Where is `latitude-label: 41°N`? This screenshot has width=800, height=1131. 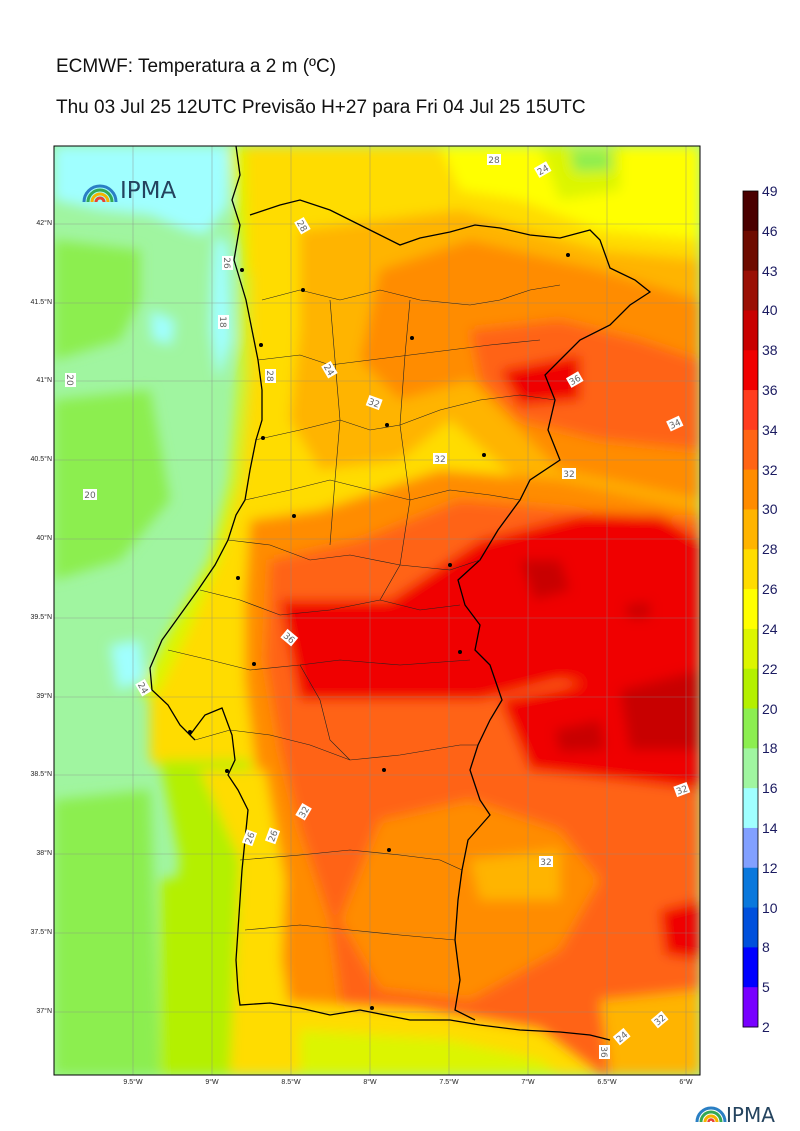
latitude-label: 41°N is located at coordinates (44, 380).